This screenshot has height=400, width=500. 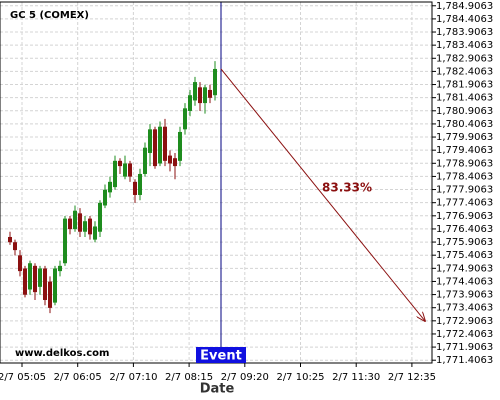 I want to click on y-tick-label: 1,775.9063, so click(x=464, y=242).